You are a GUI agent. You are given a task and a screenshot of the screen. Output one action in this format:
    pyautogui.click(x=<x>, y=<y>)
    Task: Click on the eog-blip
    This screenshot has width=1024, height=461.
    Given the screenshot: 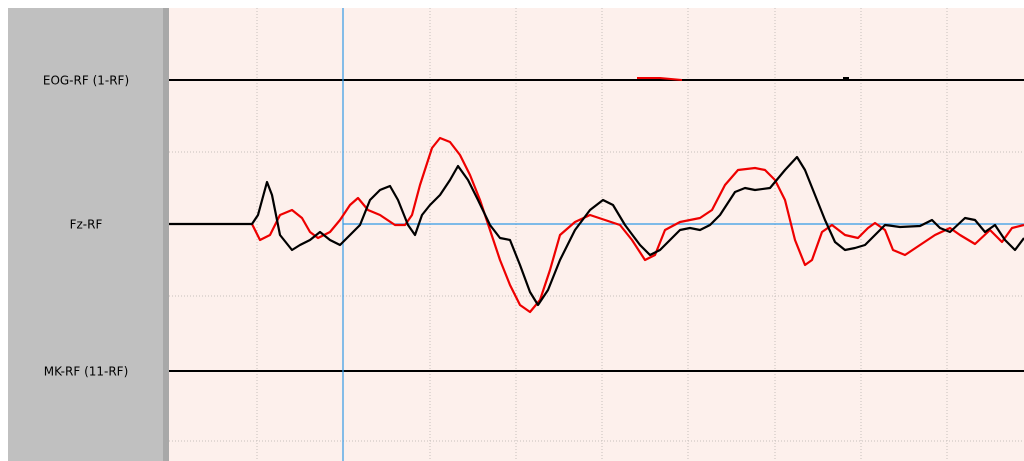 What is the action you would take?
    pyautogui.click(x=660, y=79)
    